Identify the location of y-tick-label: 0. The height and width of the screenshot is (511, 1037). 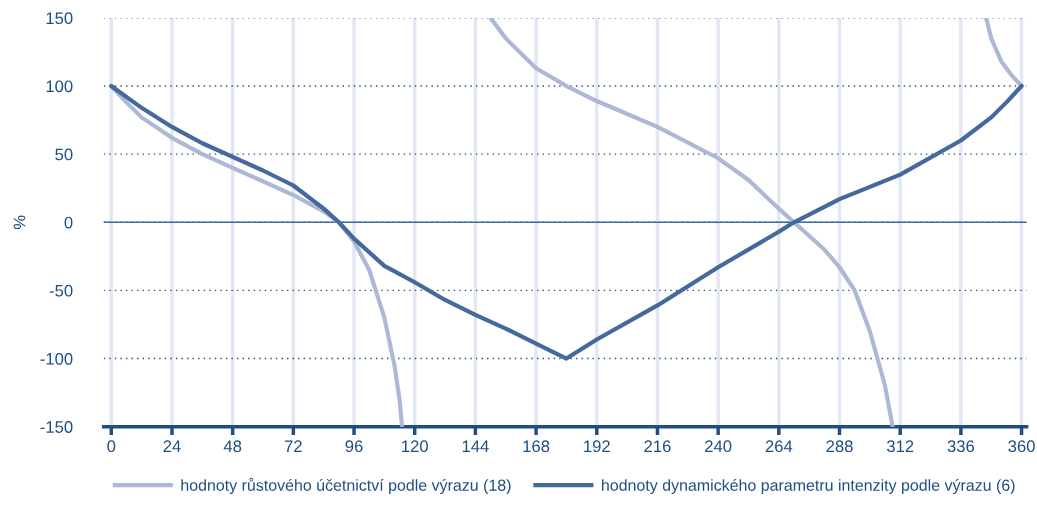
(68, 222).